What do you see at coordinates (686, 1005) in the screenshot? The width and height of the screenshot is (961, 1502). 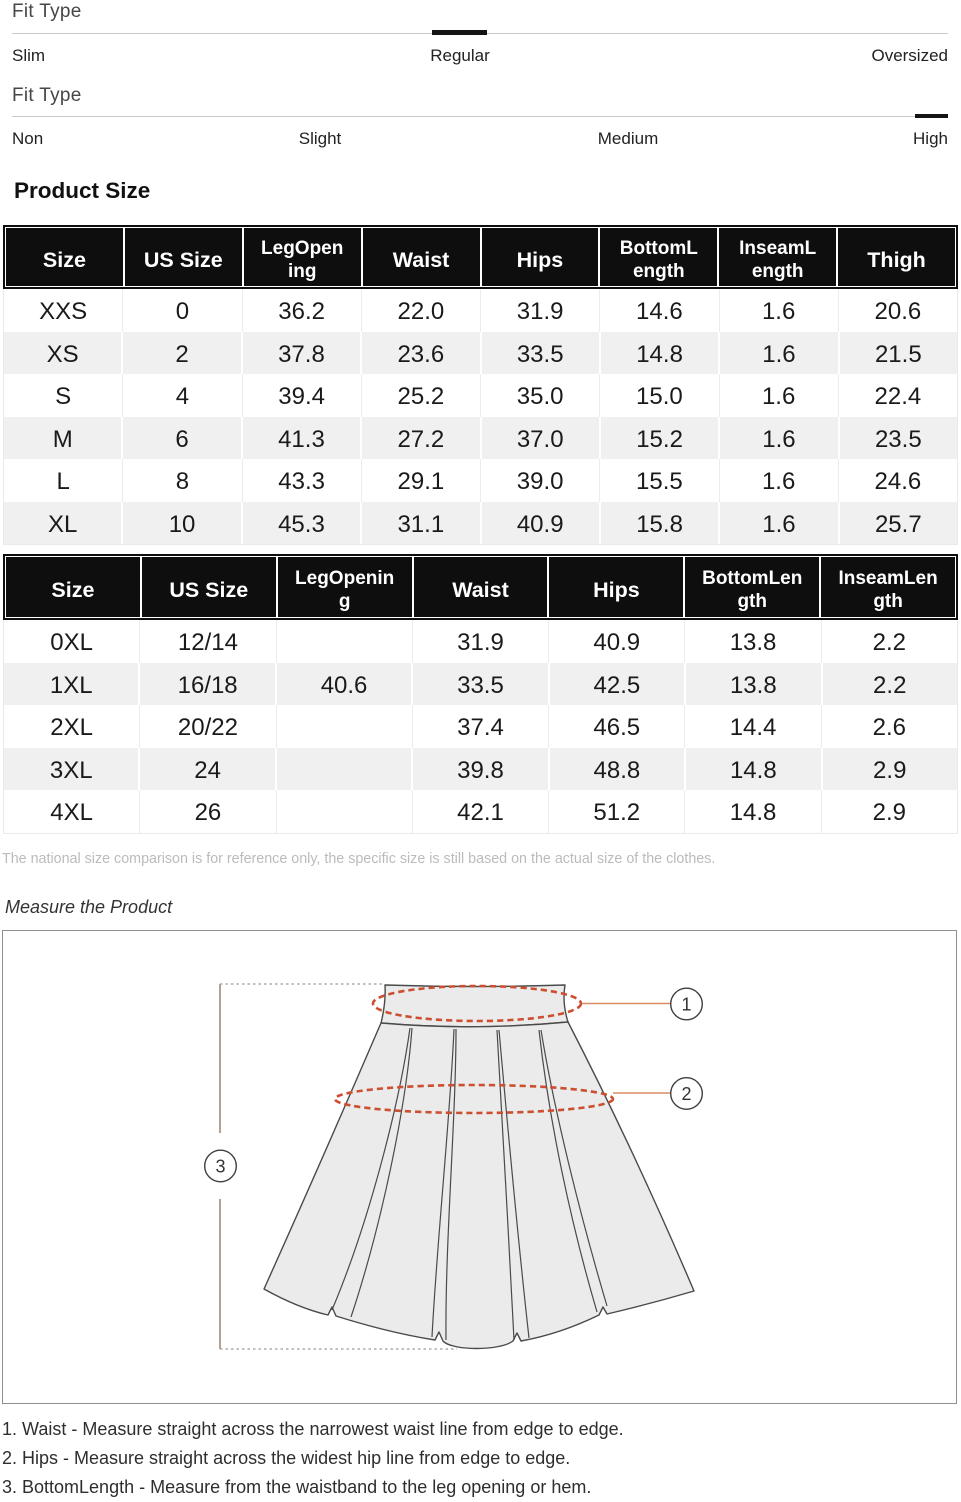 I see `svg-text: 1` at bounding box center [686, 1005].